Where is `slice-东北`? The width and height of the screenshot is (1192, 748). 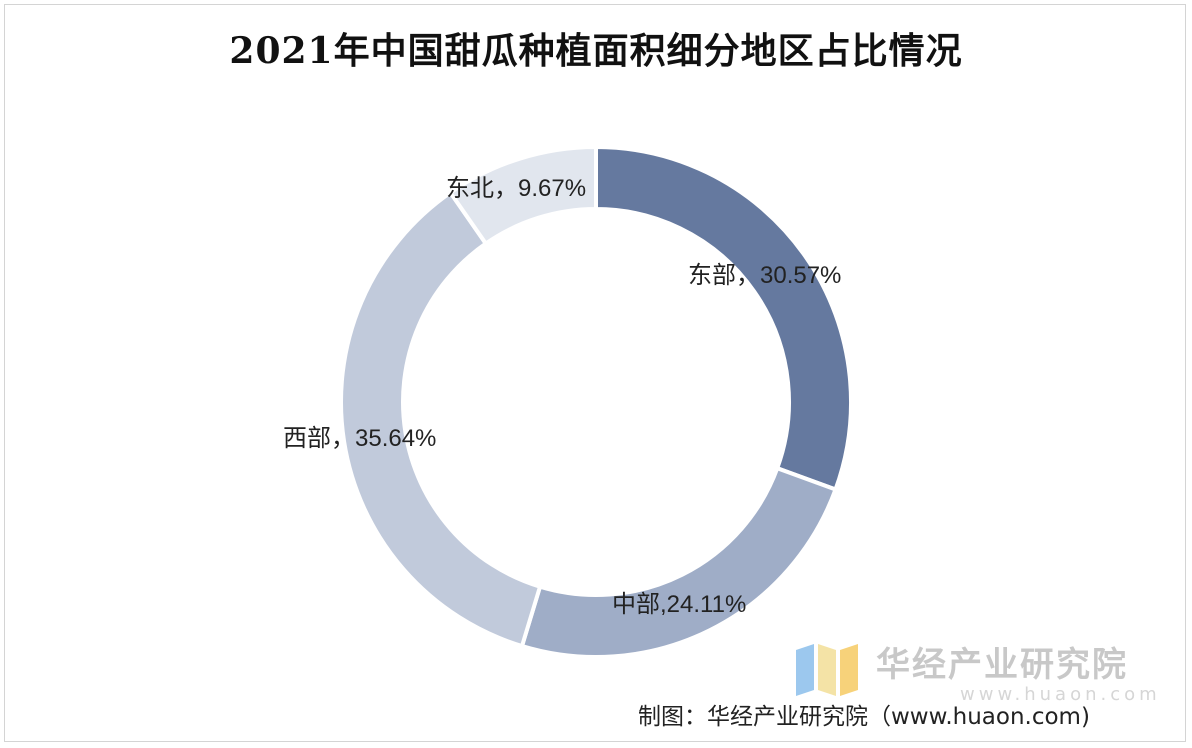 slice-东北 is located at coordinates (522, 195).